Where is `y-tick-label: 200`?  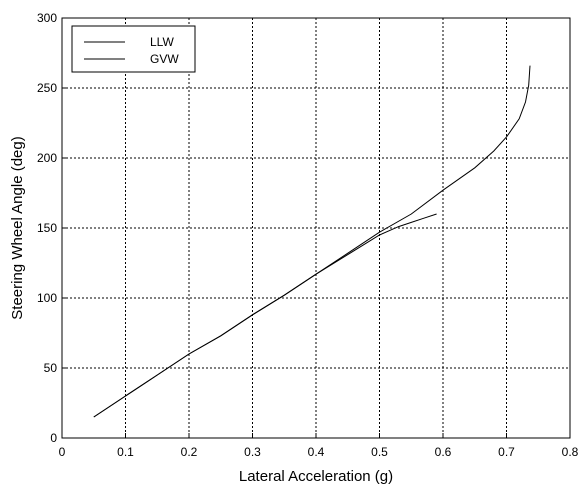 y-tick-label: 200 is located at coordinates (47, 158).